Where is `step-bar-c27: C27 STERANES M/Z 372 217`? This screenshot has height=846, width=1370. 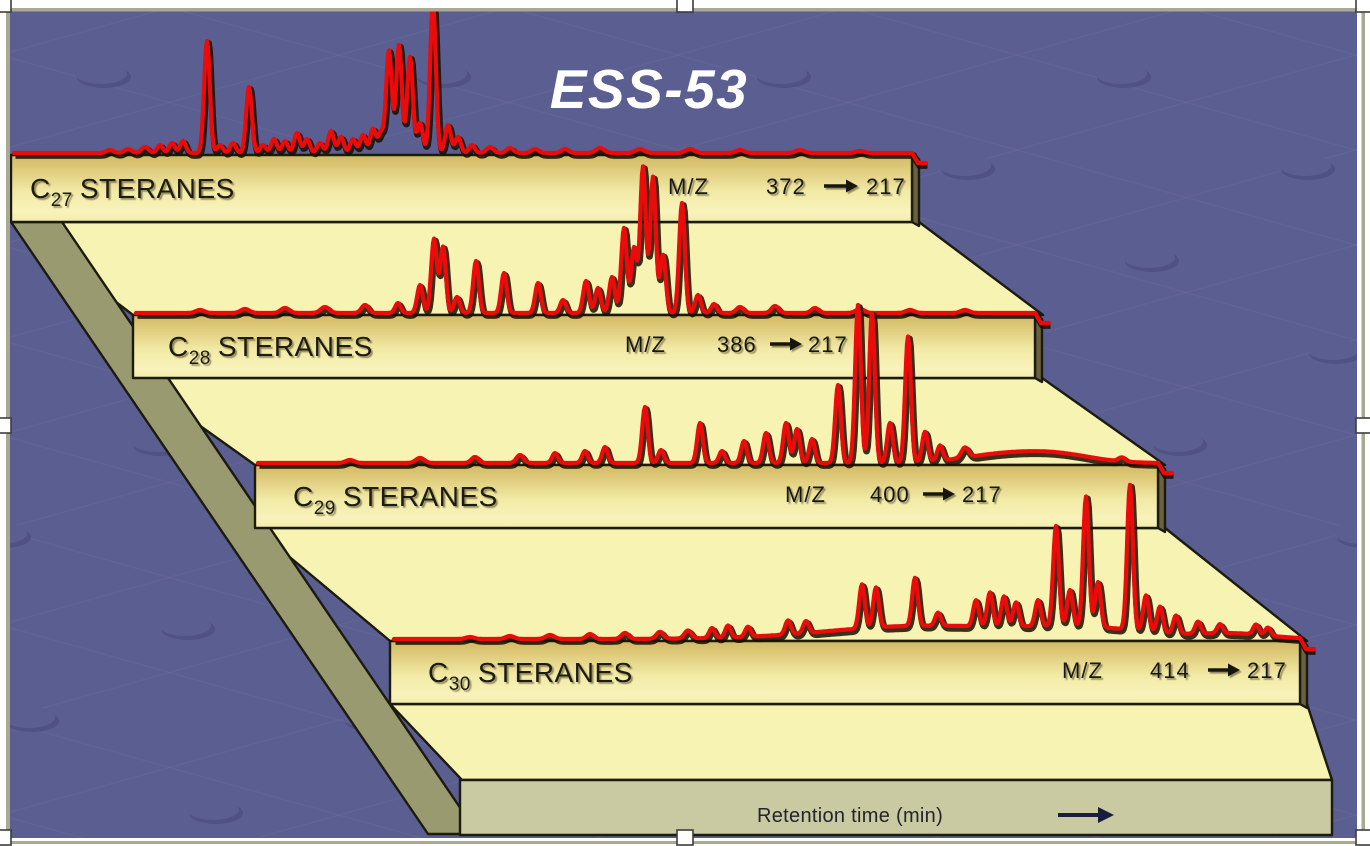
step-bar-c27: C27 STERANES M/Z 372 217 is located at coordinates (465, 190).